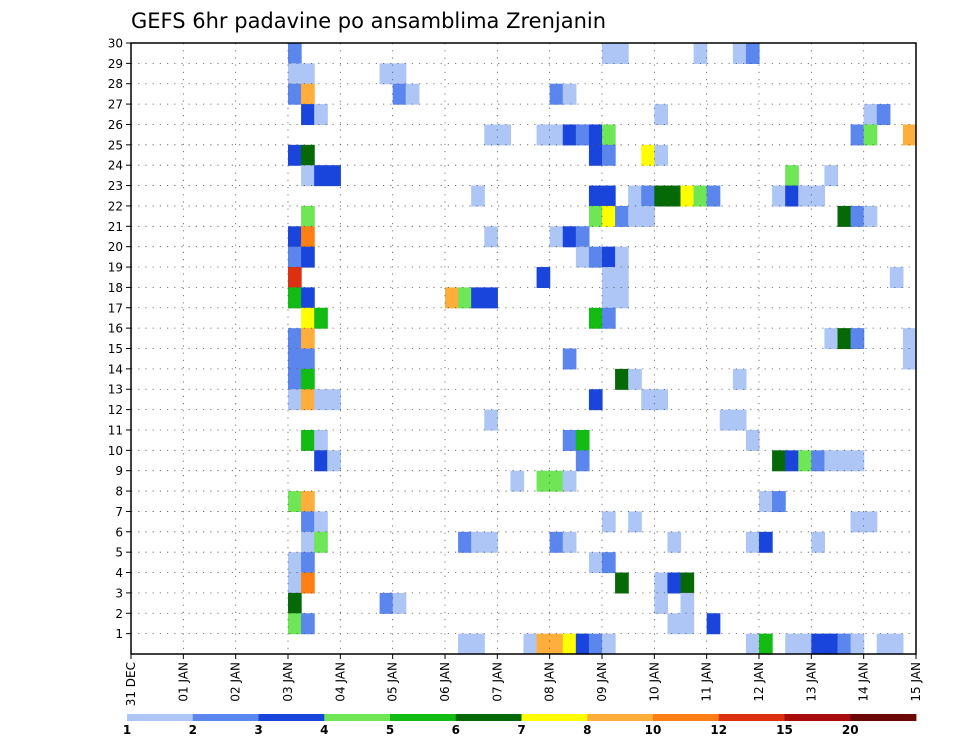 This screenshot has height=742, width=960. I want to click on y-tick-label: 18, so click(115, 288).